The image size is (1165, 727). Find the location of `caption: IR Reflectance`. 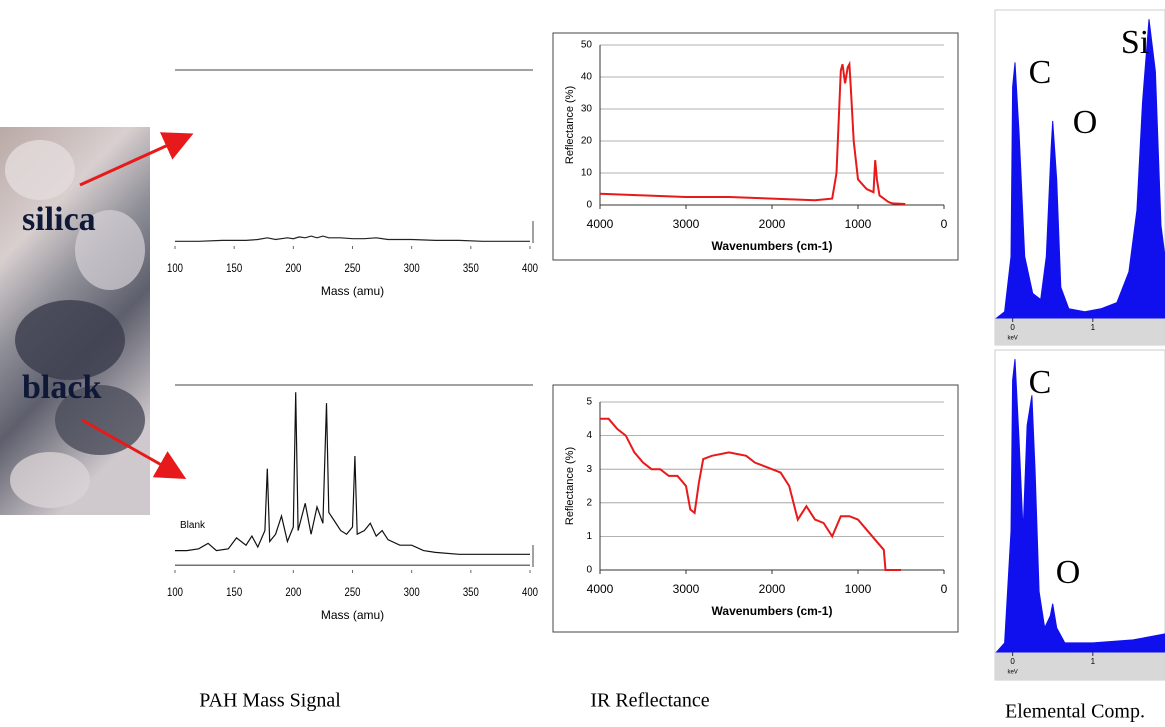

caption: IR Reflectance is located at coordinates (649, 701).